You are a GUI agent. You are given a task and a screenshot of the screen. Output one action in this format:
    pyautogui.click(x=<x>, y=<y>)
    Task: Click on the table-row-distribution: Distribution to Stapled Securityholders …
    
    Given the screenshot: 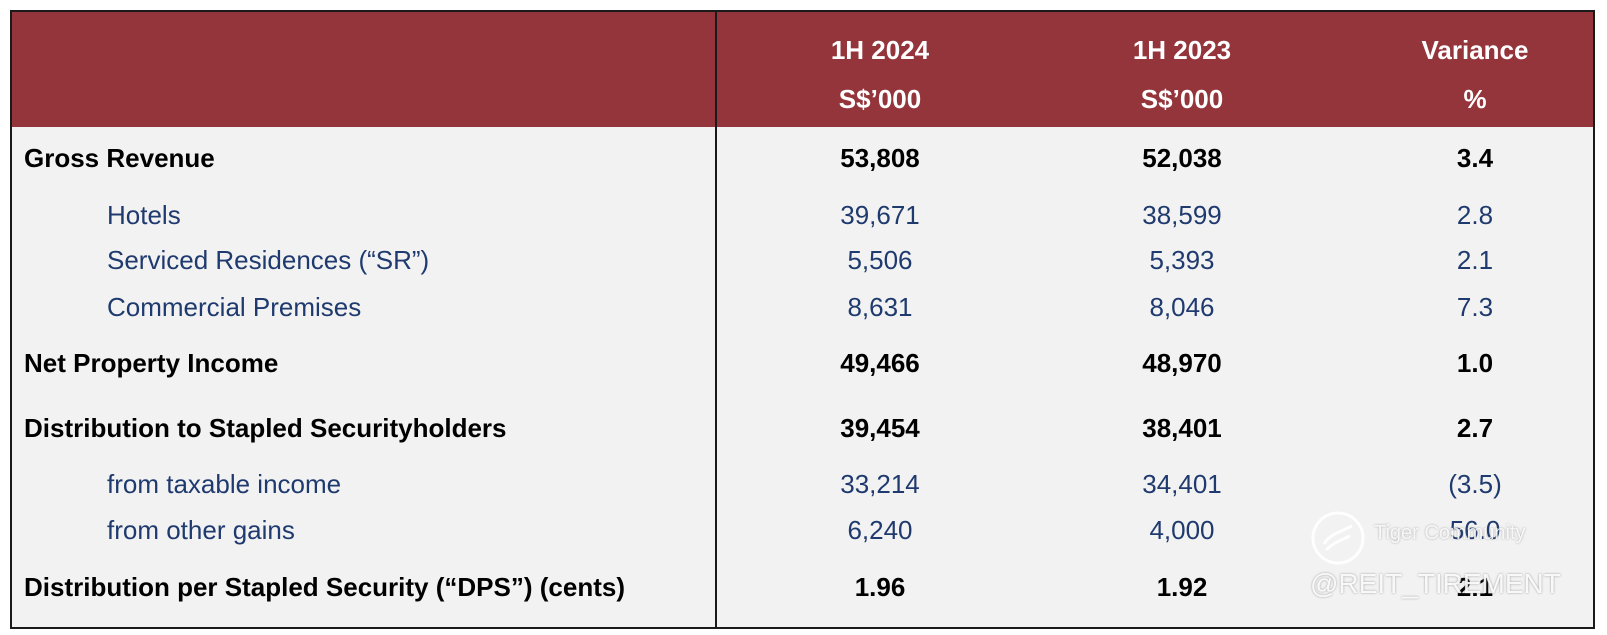 What is the action you would take?
    pyautogui.click(x=759, y=428)
    